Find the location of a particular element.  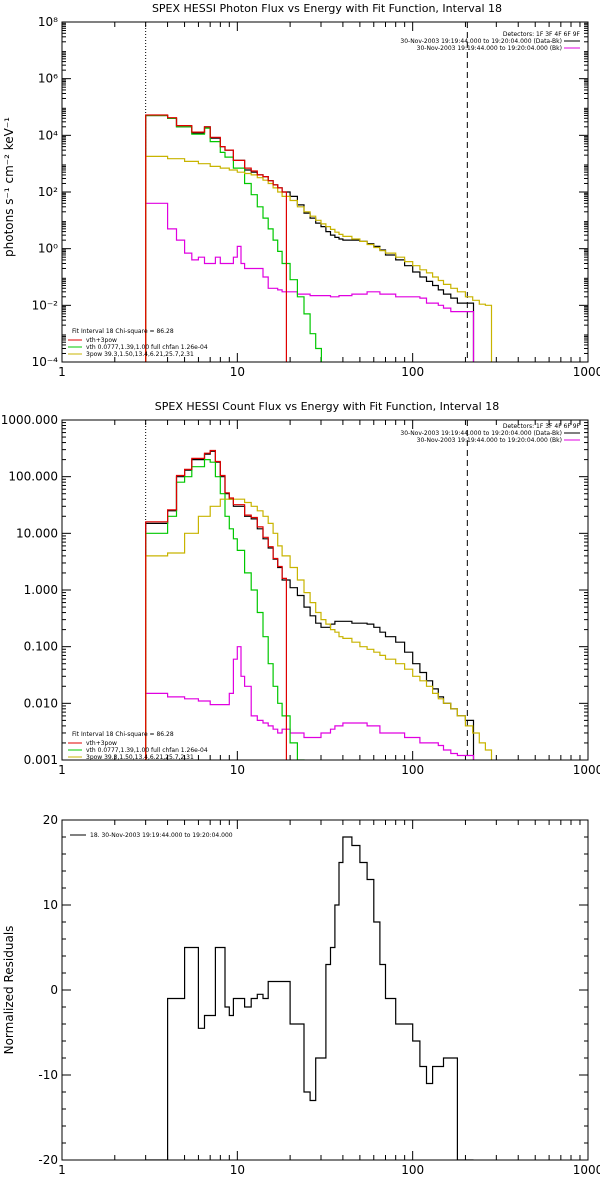

panel3-series-residuals is located at coordinates (309, 998).